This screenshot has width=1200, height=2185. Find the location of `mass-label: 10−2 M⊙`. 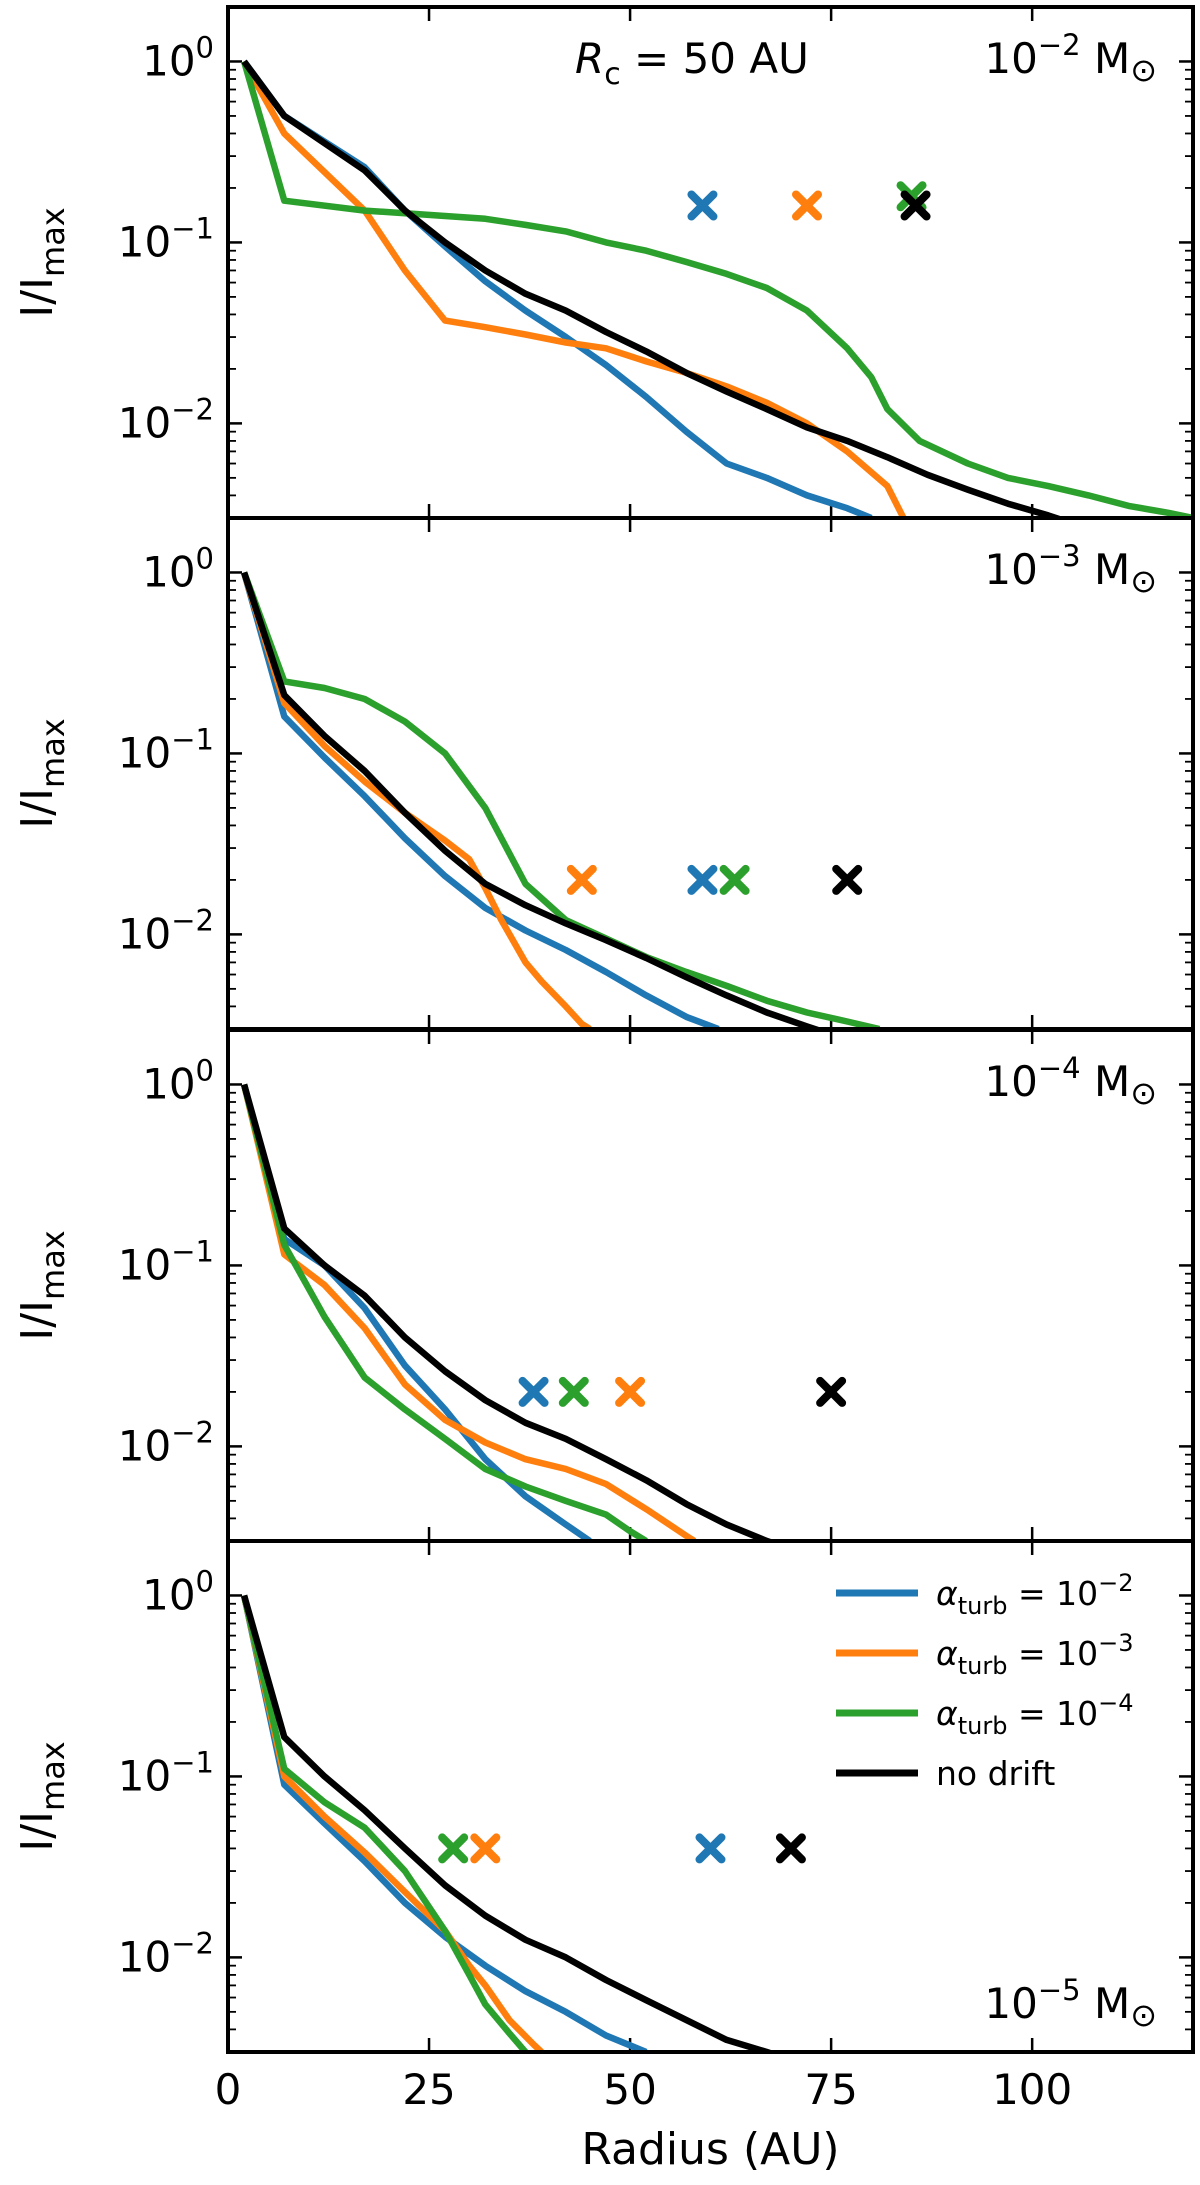

mass-label: 10−2 M⊙ is located at coordinates (1070, 58).